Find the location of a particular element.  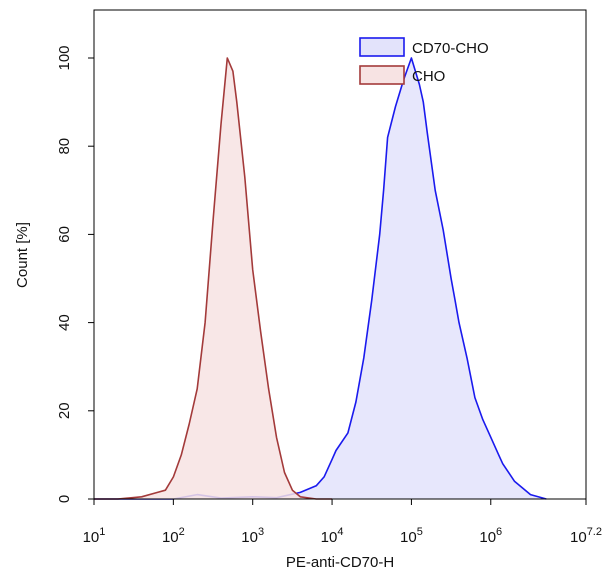

y-tick-label: 20 is located at coordinates (64, 410).